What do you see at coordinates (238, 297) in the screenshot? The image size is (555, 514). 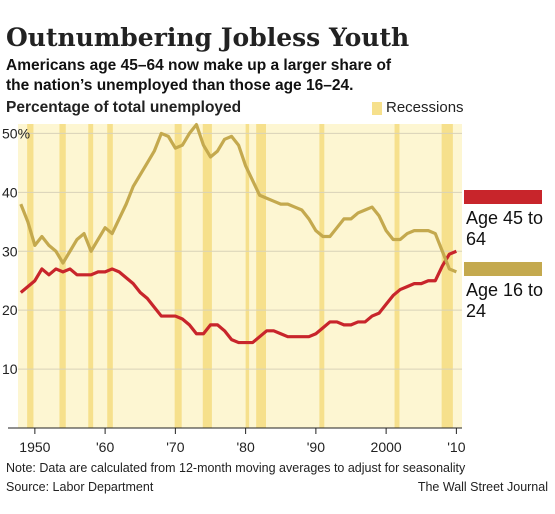 I see `series-line` at bounding box center [238, 297].